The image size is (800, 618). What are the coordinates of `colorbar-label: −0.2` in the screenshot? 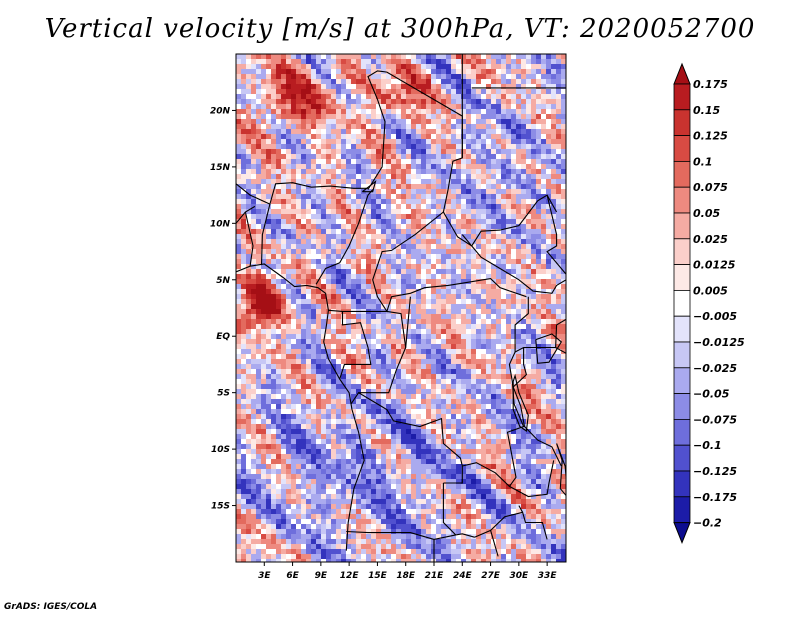 It's located at (707, 523).